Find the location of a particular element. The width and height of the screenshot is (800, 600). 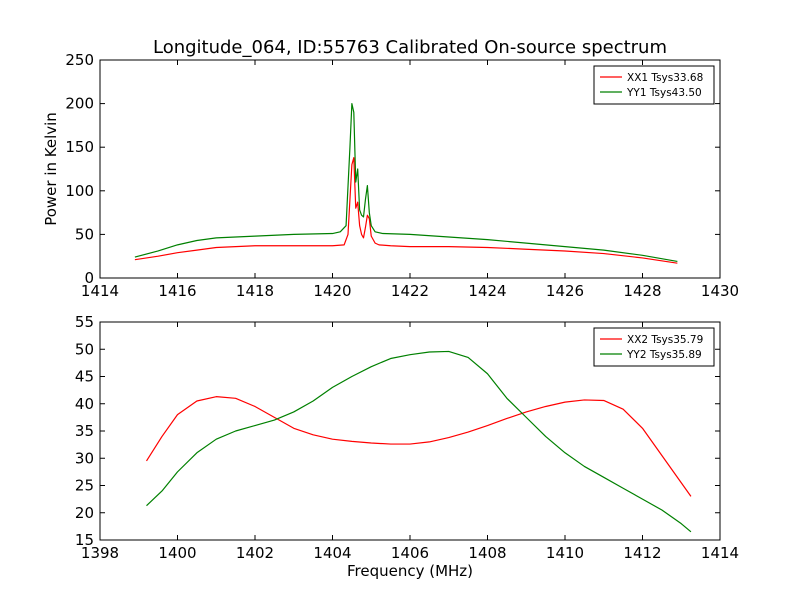

bottom-legend-label: YY2 Tsys35.89 is located at coordinates (664, 355).